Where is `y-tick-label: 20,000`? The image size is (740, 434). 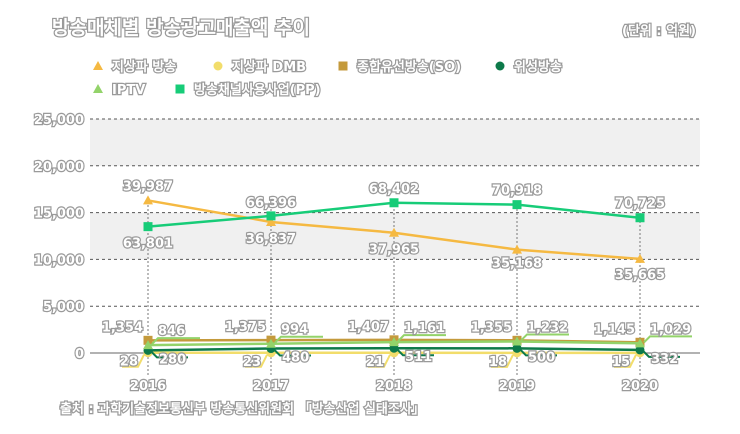 y-tick-label: 20,000 is located at coordinates (59, 167).